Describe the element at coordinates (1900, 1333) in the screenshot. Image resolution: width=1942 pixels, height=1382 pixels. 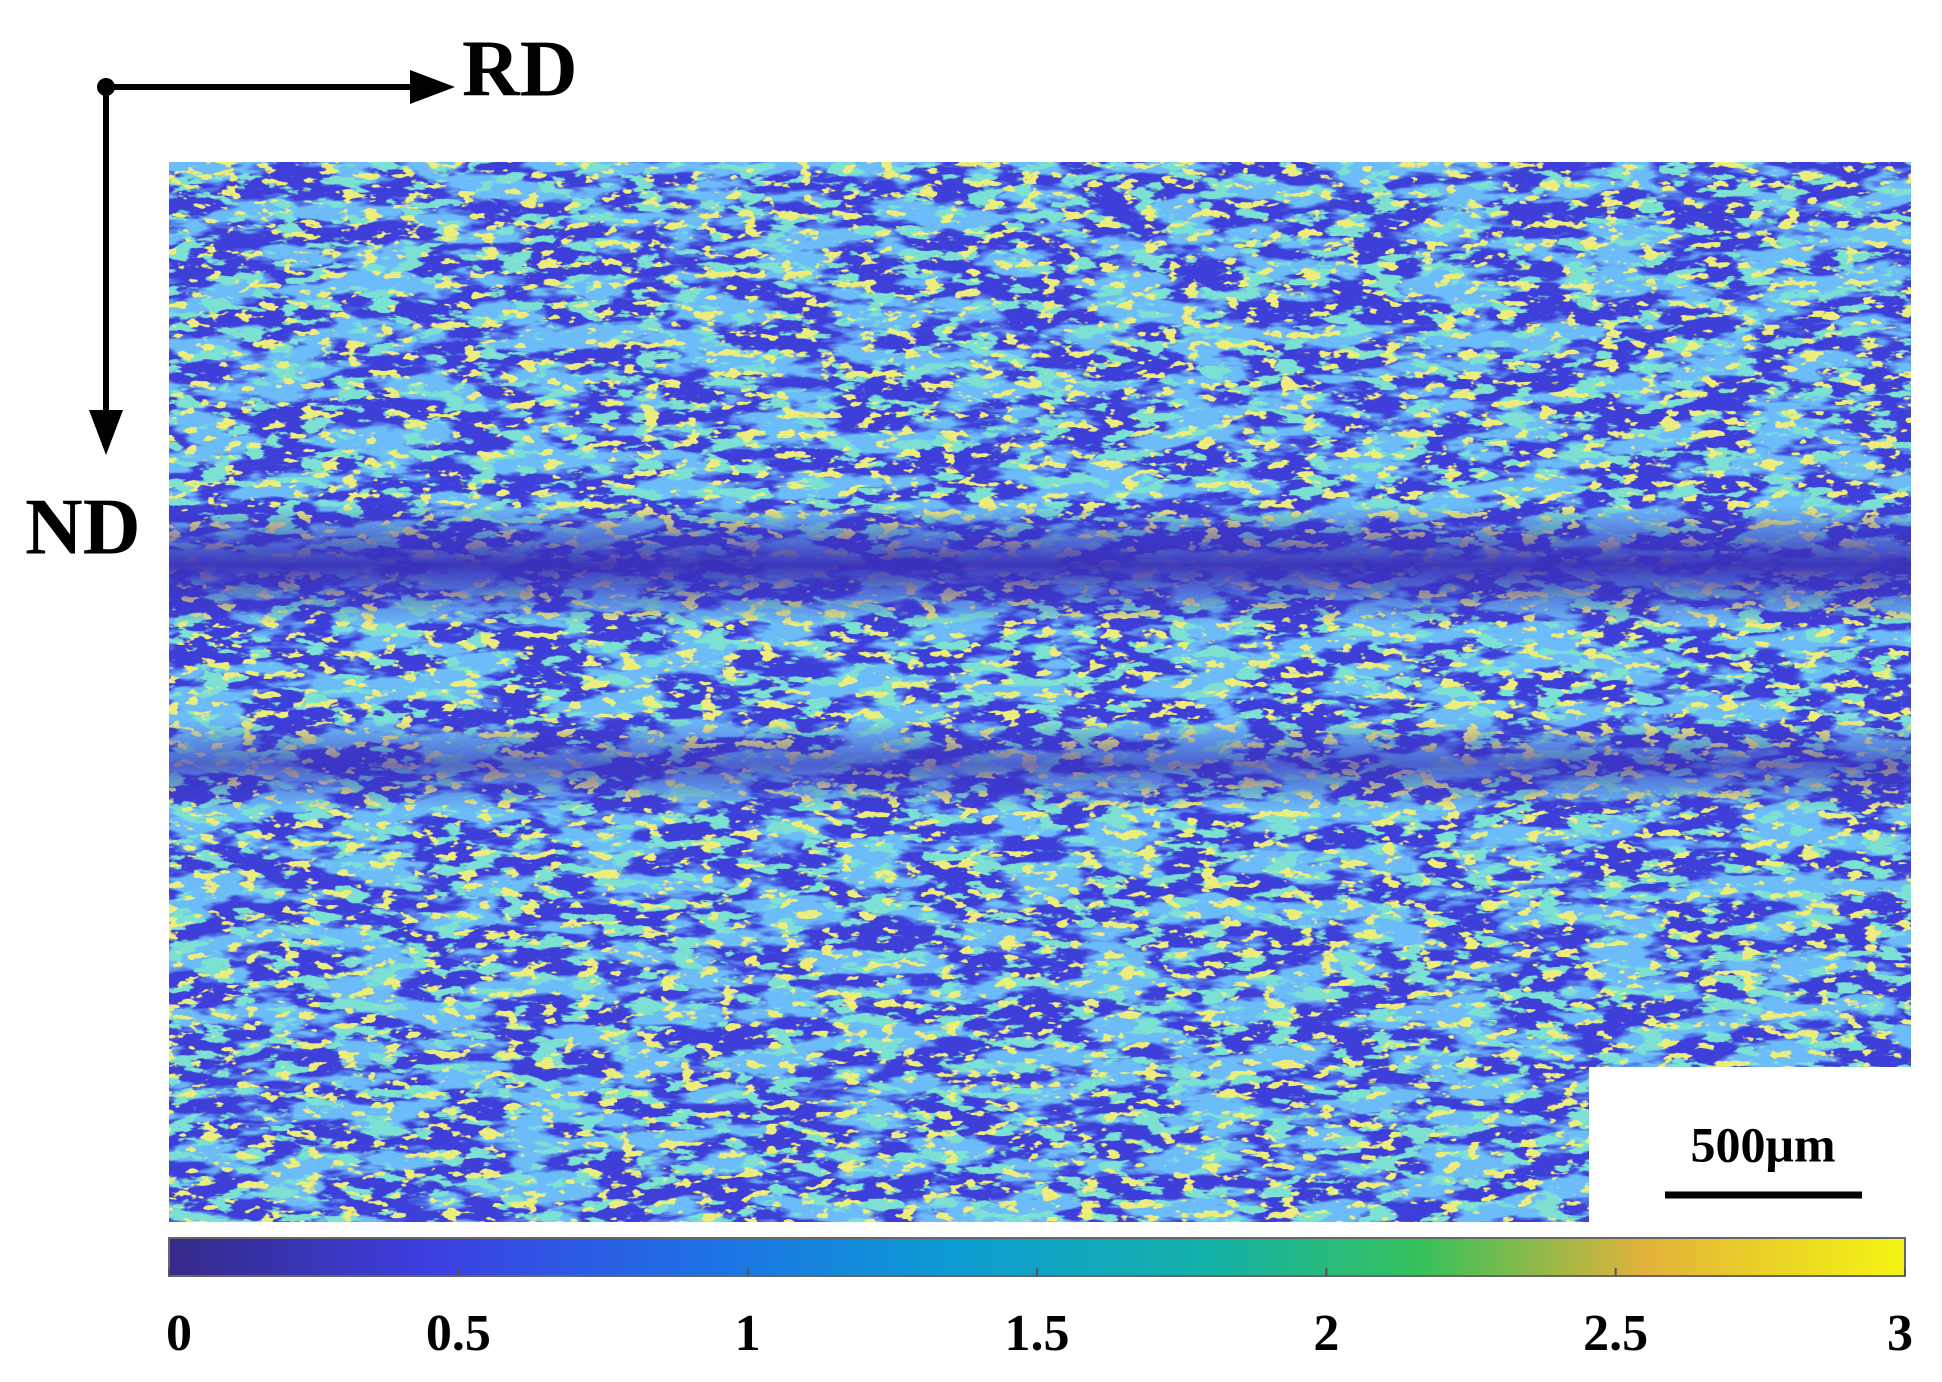
I see `colorbar-tick-label: 3` at that location.